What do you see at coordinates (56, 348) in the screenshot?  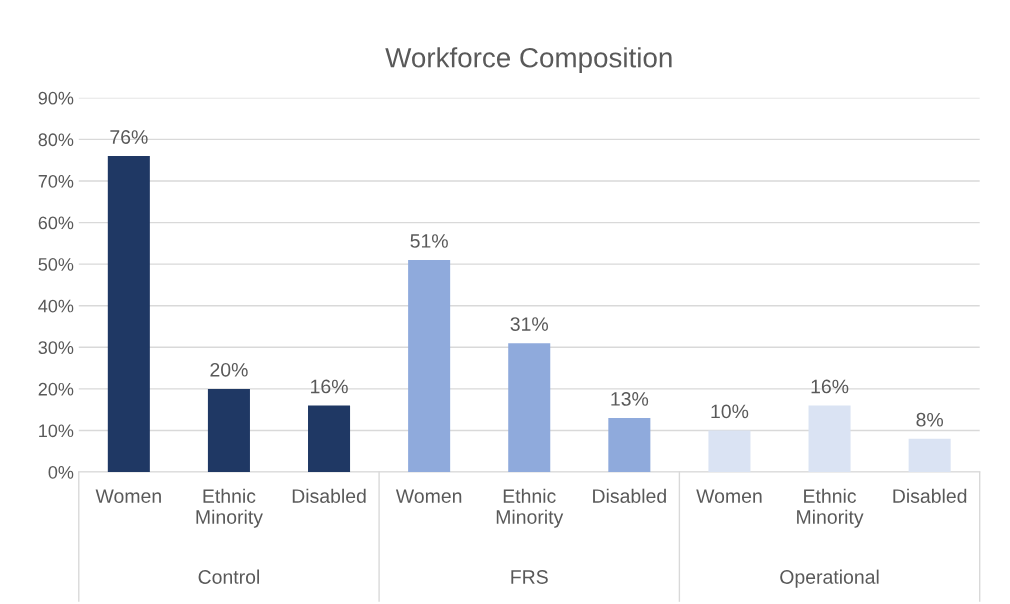 I see `y-tick-label: 30%` at bounding box center [56, 348].